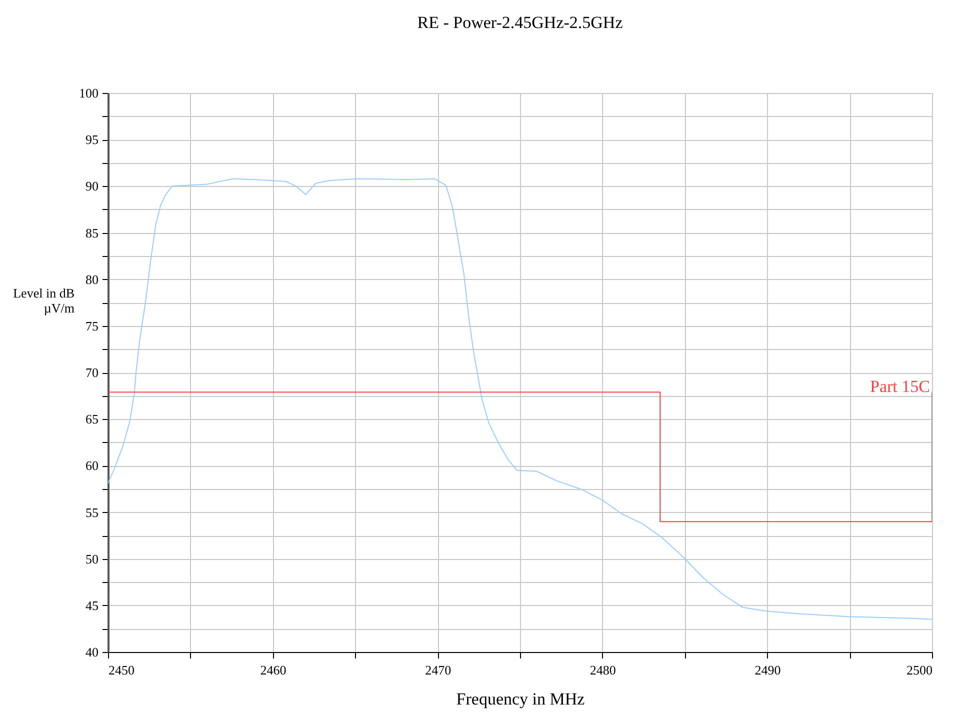 This screenshot has width=970, height=715. I want to click on series-label: Part 15C, so click(900, 386).